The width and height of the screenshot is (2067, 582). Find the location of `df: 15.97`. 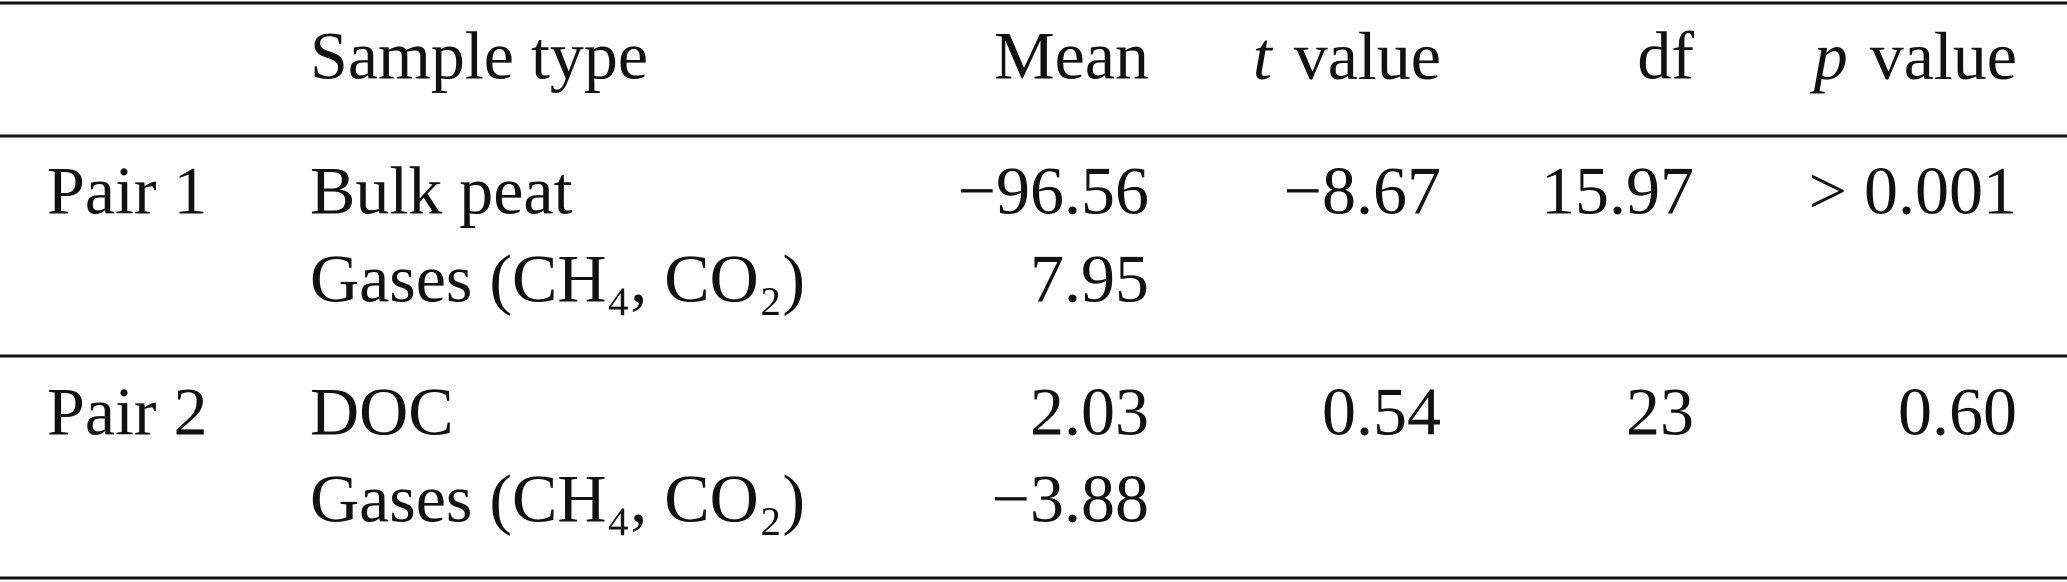

df: 15.97 is located at coordinates (1617, 191).